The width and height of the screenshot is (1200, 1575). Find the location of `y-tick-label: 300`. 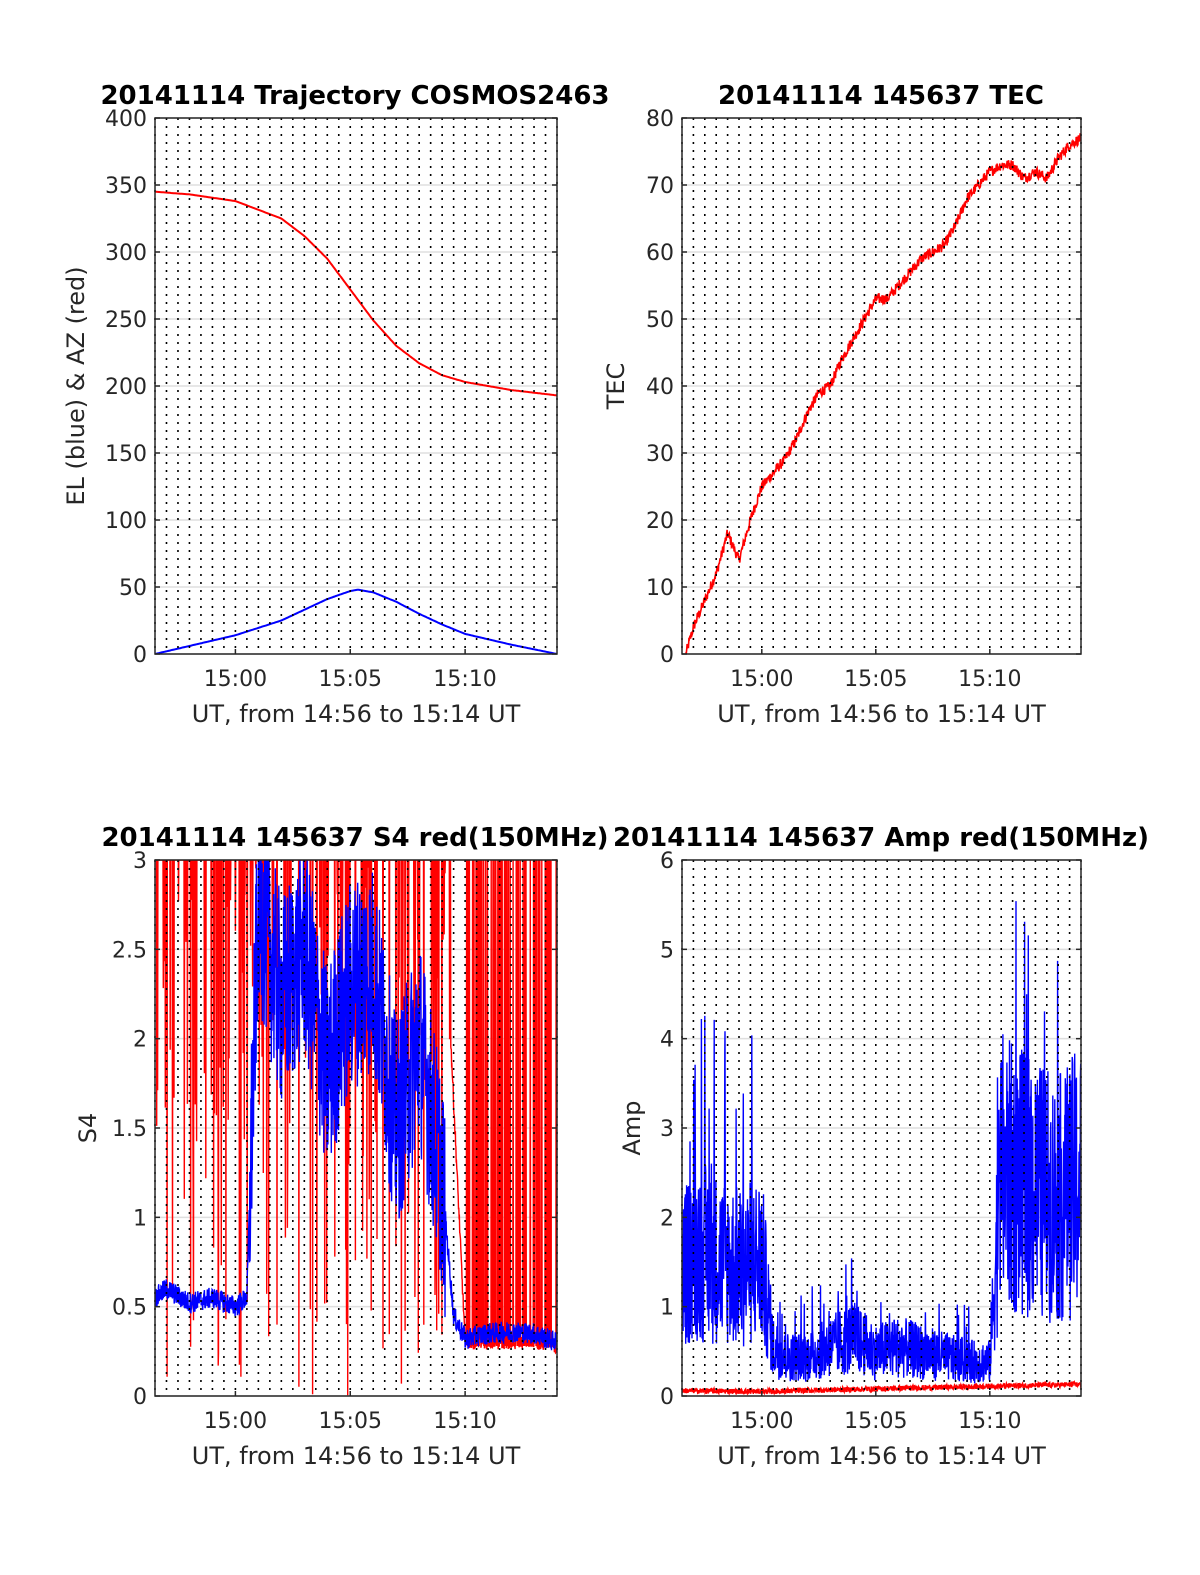

y-tick-label: 300 is located at coordinates (126, 253).